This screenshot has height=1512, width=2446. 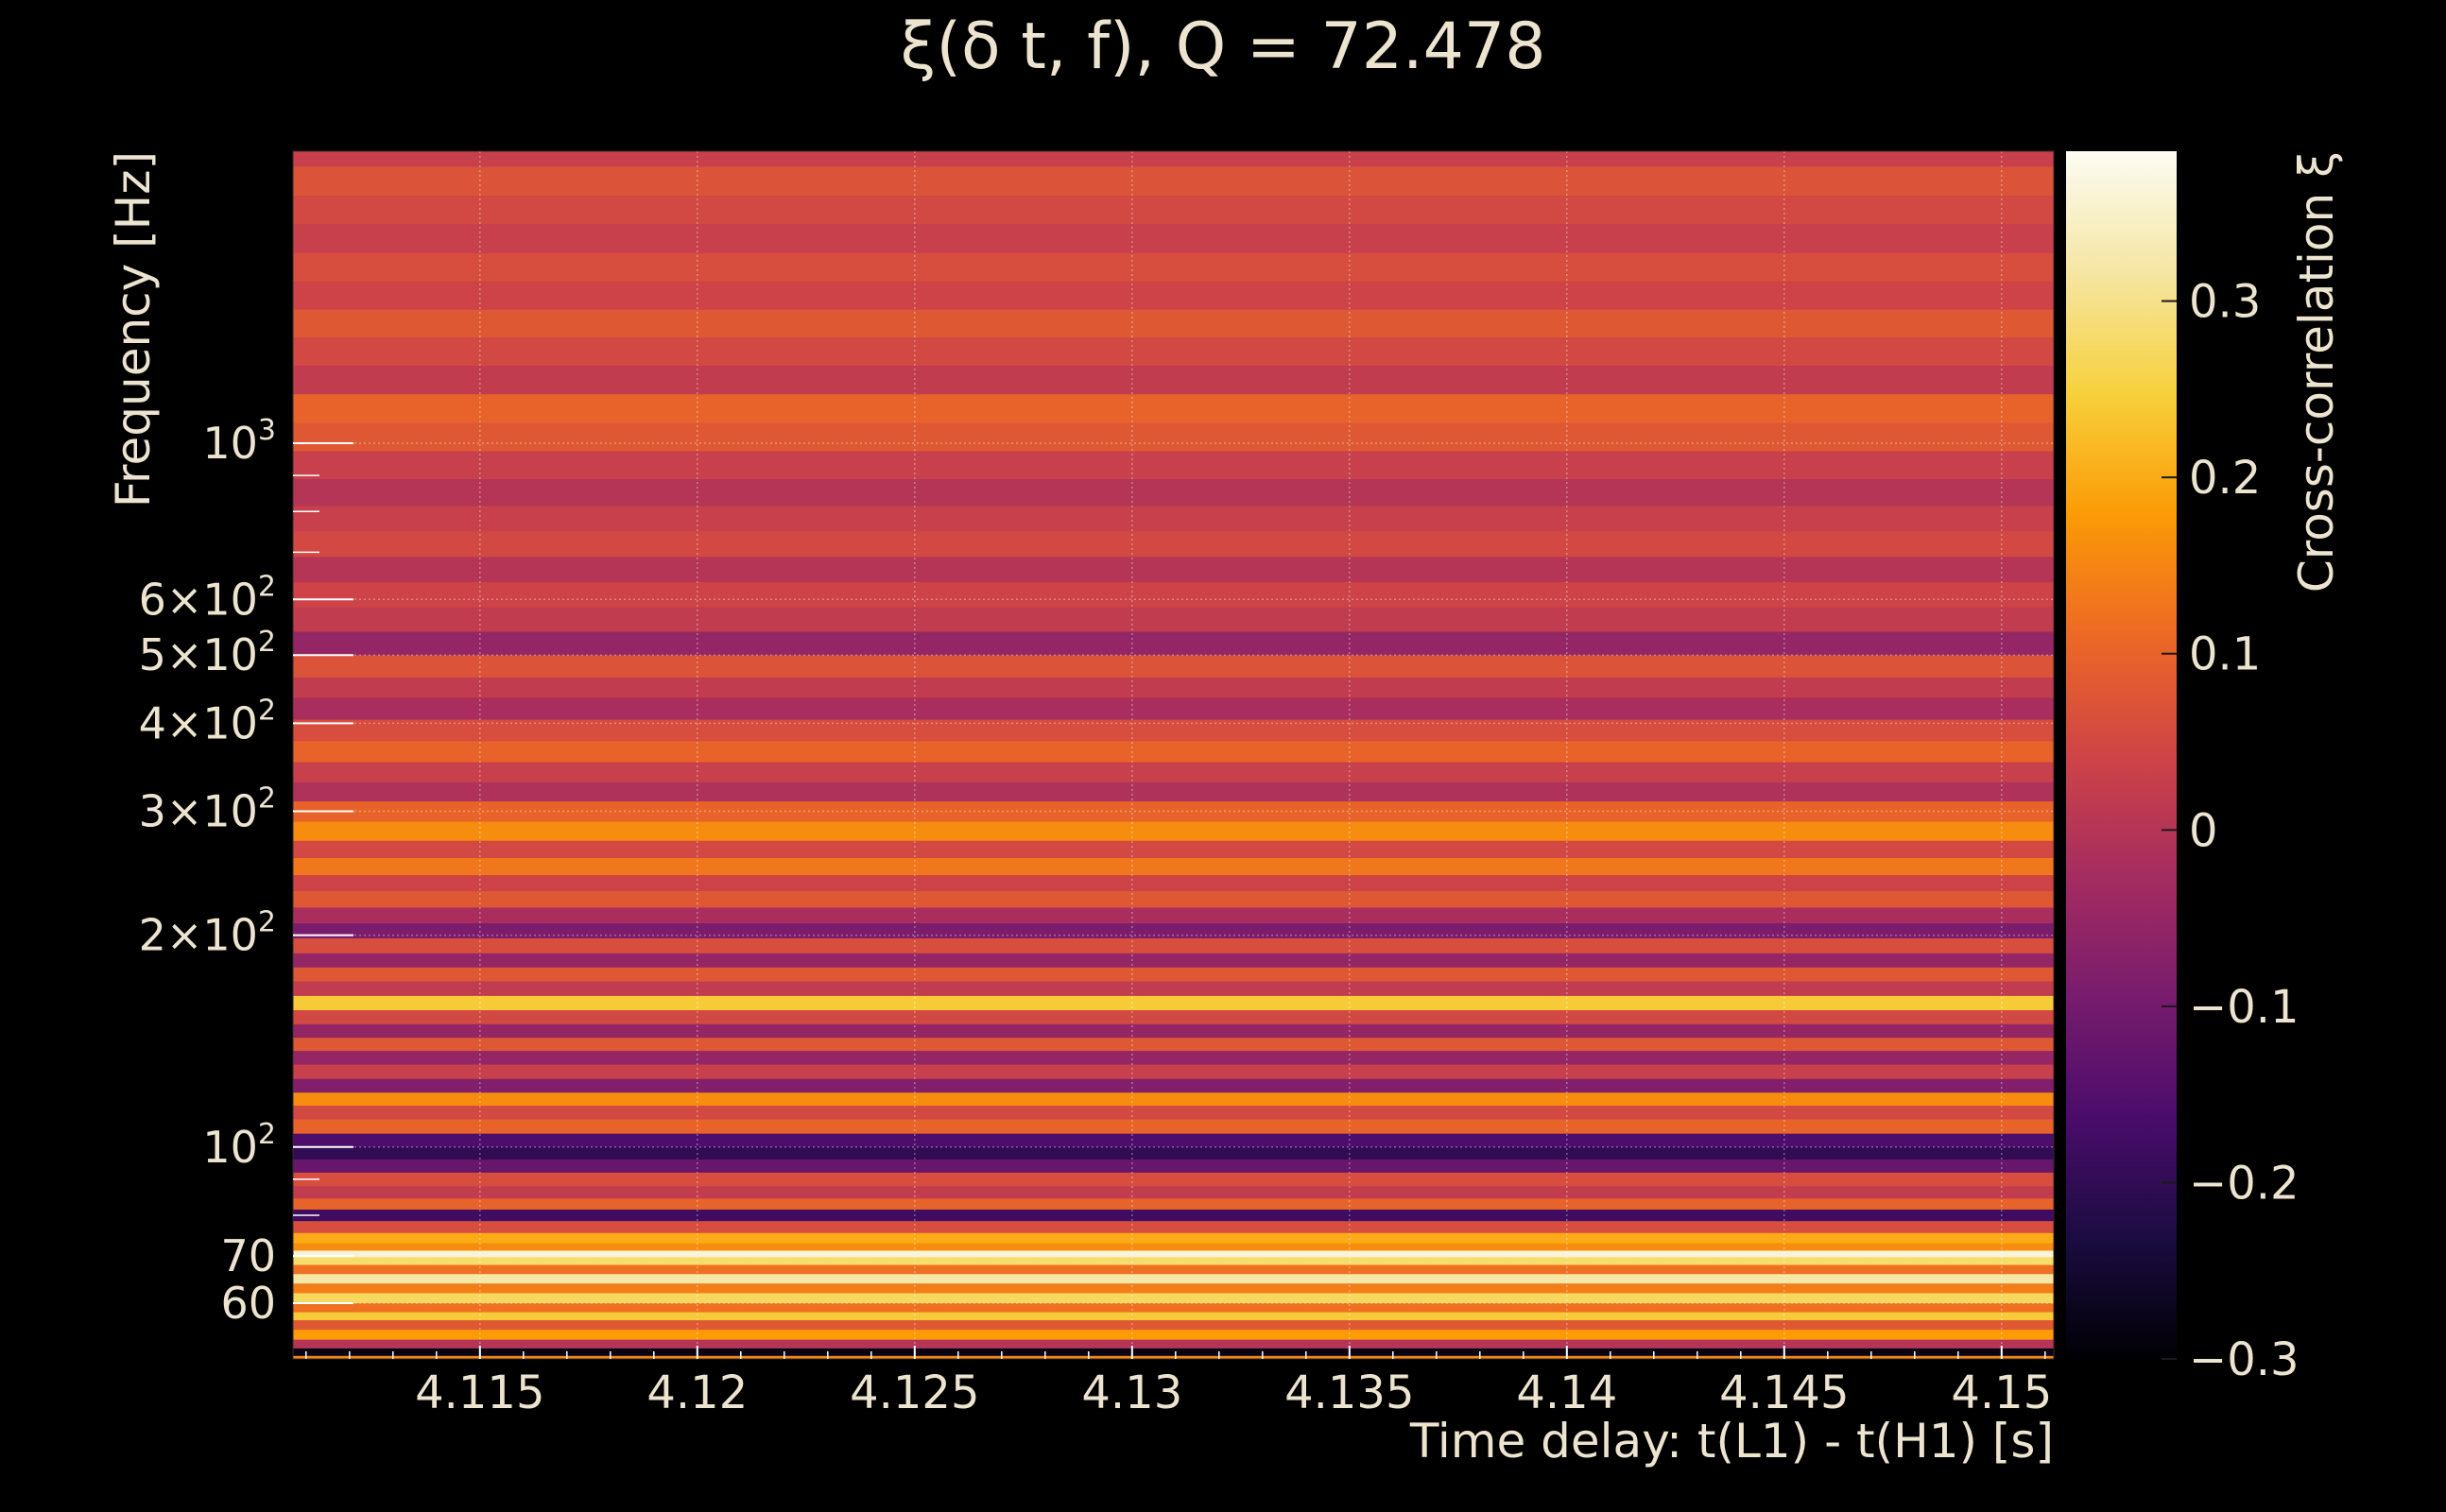 I want to click on colorbar-tick-label: −0.3, so click(x=2244, y=1359).